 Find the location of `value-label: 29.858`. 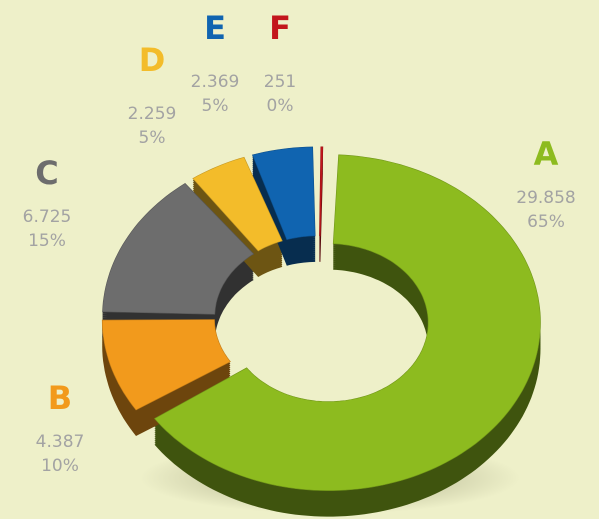

value-label: 29.858 is located at coordinates (545, 198).